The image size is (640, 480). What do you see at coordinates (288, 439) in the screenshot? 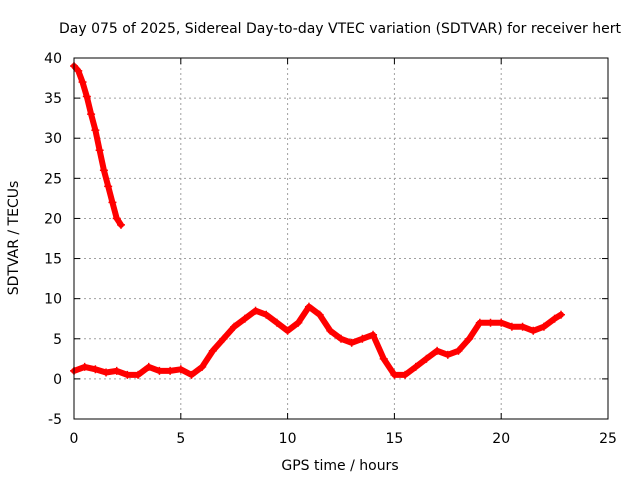
I see `x-tick-label: 10` at bounding box center [288, 439].